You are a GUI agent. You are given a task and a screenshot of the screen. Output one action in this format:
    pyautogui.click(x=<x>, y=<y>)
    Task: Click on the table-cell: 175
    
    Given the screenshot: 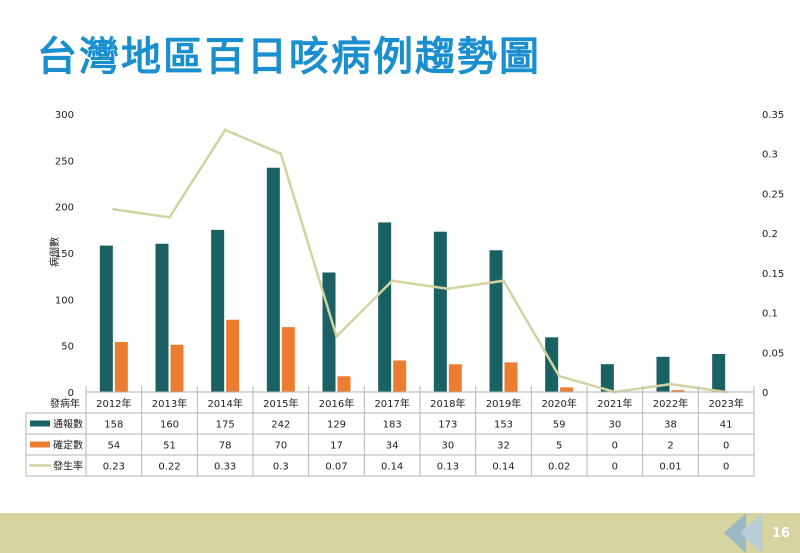 What is the action you would take?
    pyautogui.click(x=225, y=425)
    